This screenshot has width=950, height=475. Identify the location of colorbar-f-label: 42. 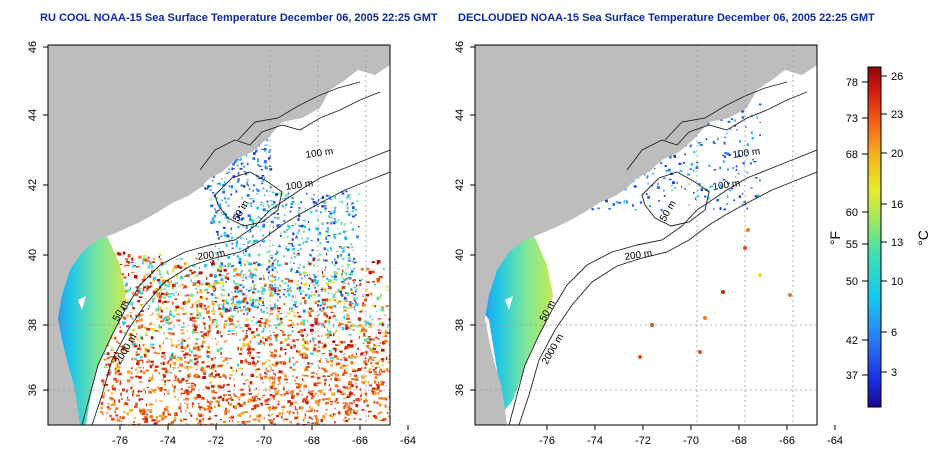
(852, 341).